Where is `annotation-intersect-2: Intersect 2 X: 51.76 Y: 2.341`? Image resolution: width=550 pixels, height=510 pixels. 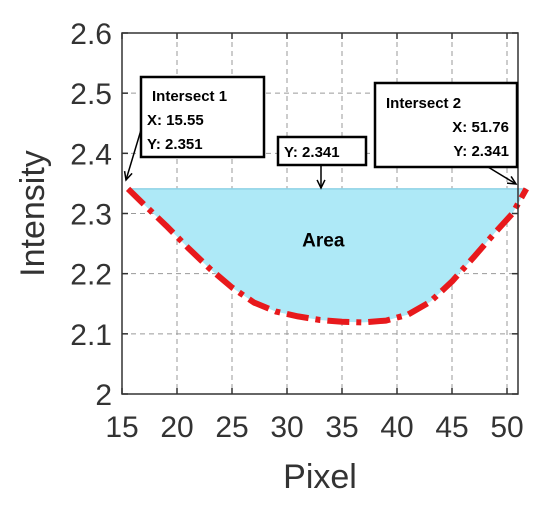
annotation-intersect-2: Intersect 2 X: 51.76 Y: 2.341 is located at coordinates (446, 133).